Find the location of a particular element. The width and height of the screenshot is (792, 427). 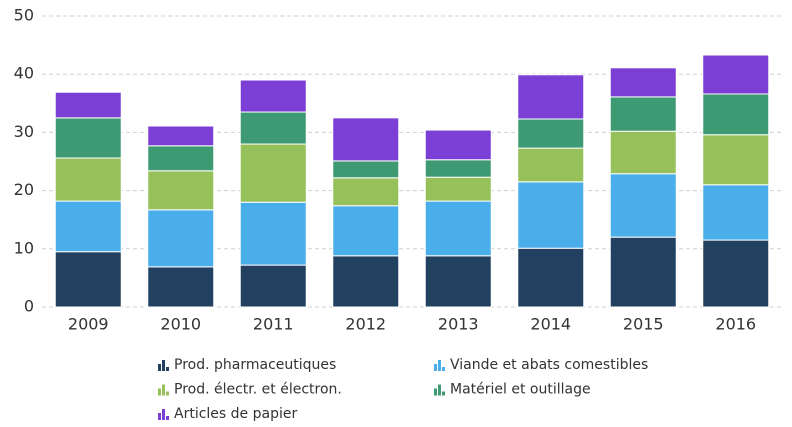

x-tick-label: 2010 is located at coordinates (180, 324).